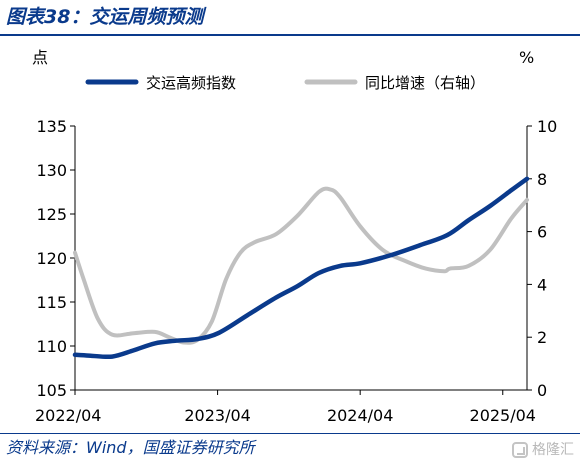 This screenshot has width=580, height=471. Describe the element at coordinates (520, 450) in the screenshot. I see `watermark-logo-icon` at that location.